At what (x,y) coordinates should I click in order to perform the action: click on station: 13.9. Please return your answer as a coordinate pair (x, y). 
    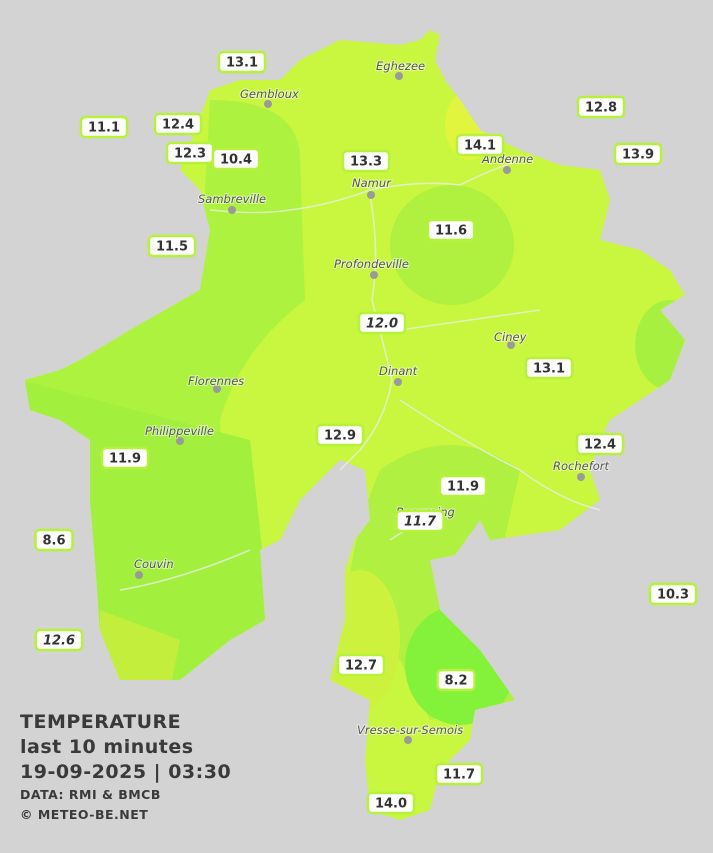
    Looking at the image, I should click on (638, 154).